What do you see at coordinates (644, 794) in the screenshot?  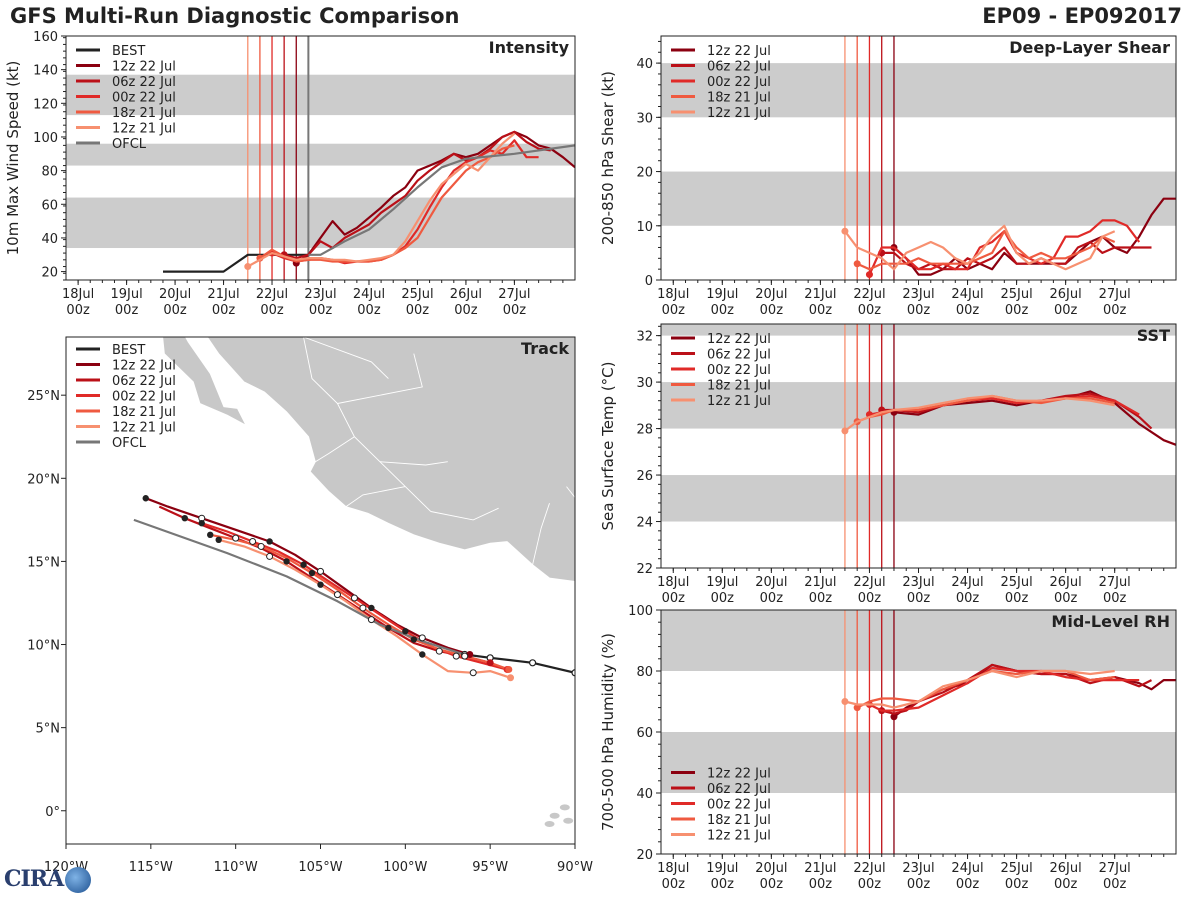 I see `rh-ytick-label: 40` at bounding box center [644, 794].